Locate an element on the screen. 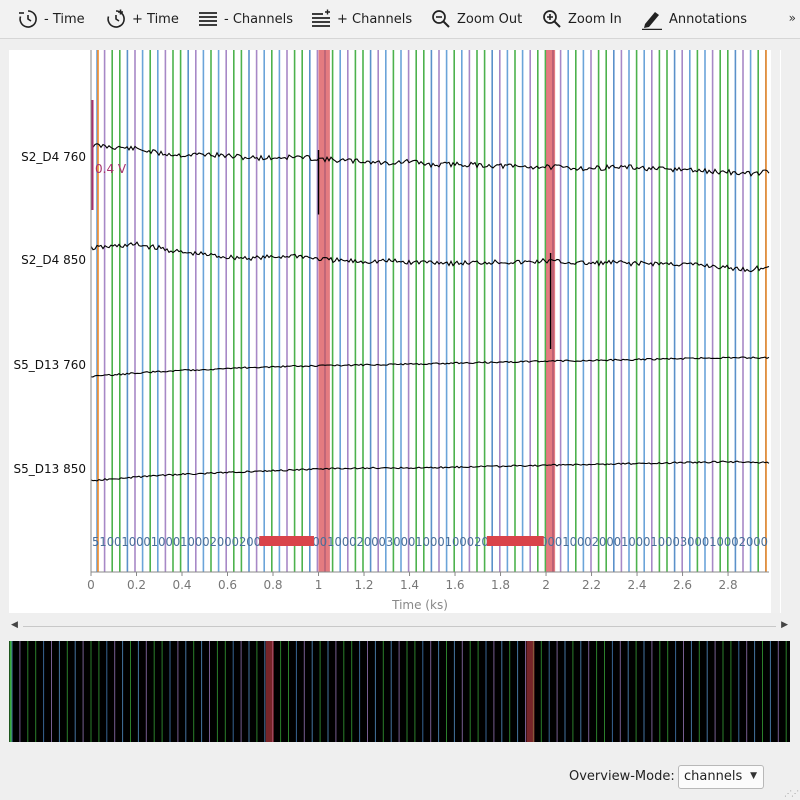 Image resolution: width=800 pixels, height=800 pixels. x-tick-label: 0 is located at coordinates (91, 585).